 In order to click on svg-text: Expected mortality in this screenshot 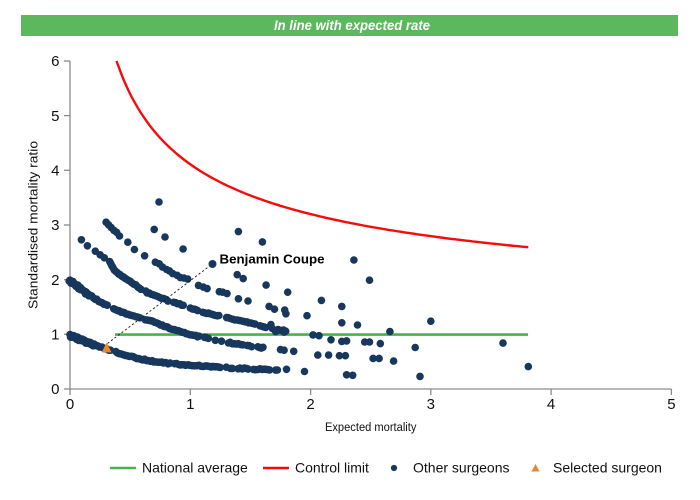, I will do `click(371, 428)`.